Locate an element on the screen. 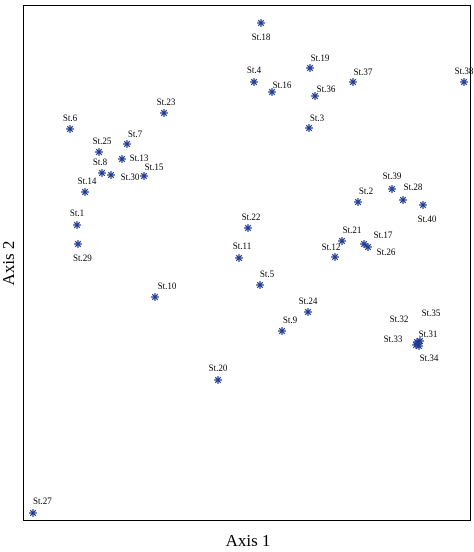  data-point-st37 is located at coordinates (353, 82).